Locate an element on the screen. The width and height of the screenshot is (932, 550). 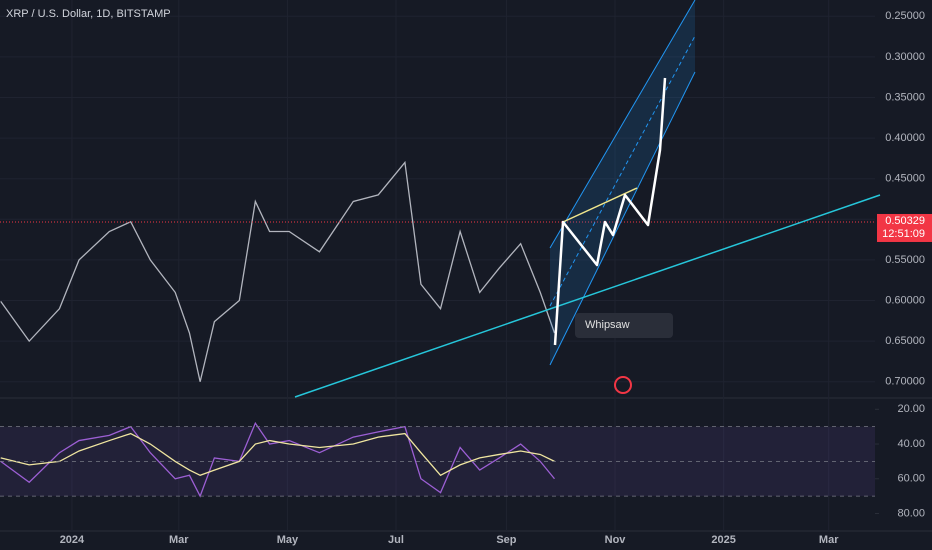
event-icon is located at coordinates (623, 385).